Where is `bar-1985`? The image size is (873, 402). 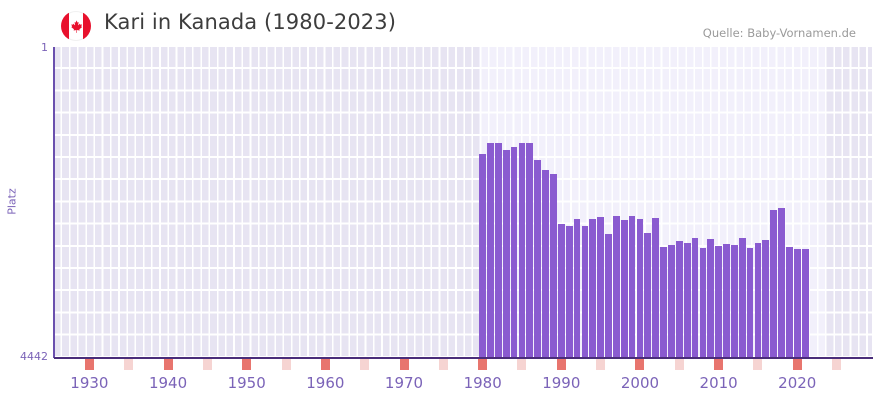 bar-1985 is located at coordinates (522, 250).